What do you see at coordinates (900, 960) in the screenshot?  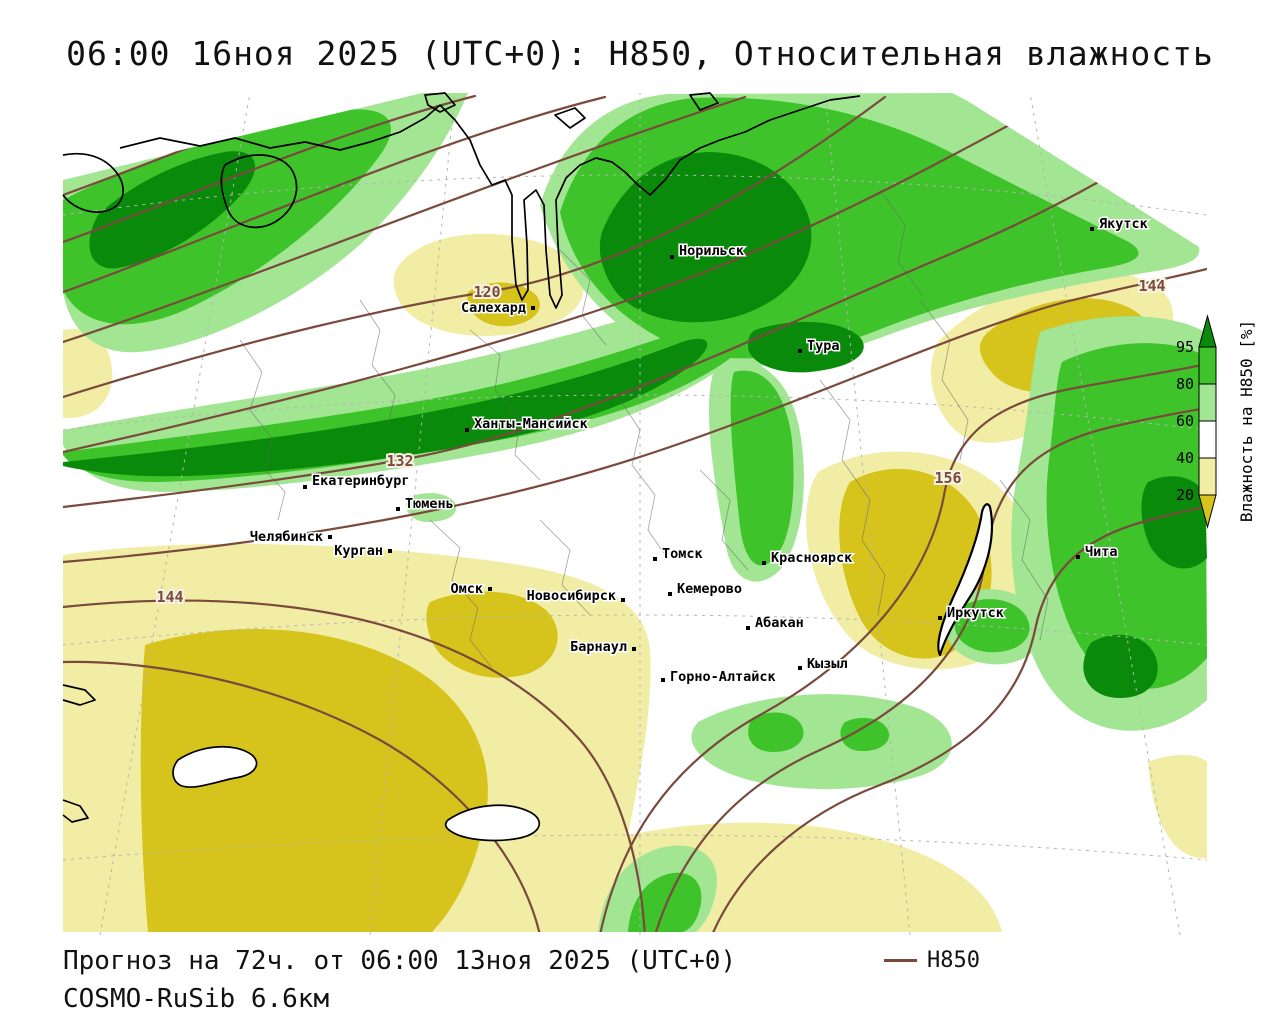 I see `h850-legend-line-icon` at bounding box center [900, 960].